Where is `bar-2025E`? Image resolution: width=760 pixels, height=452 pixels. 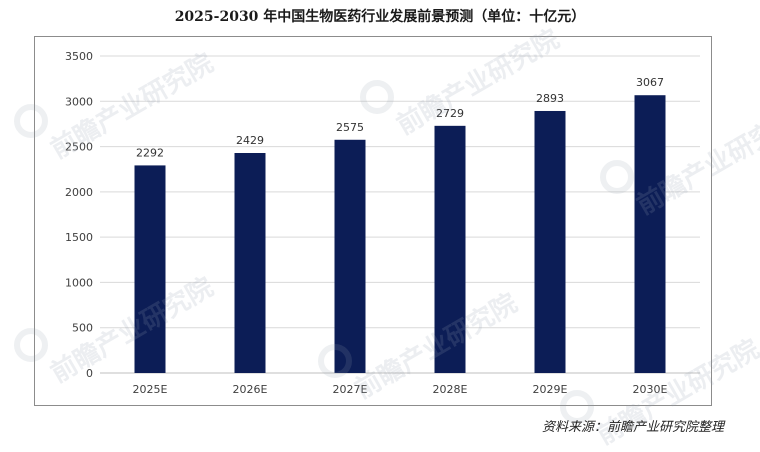
bar-2025E is located at coordinates (150, 269).